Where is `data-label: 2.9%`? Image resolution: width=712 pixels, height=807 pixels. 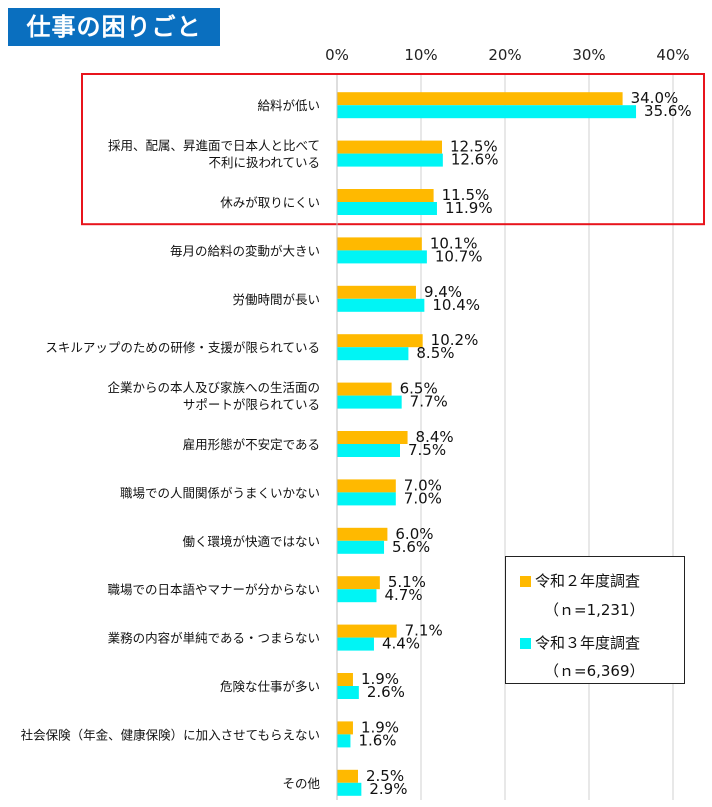
data-label: 2.9% is located at coordinates (388, 789).